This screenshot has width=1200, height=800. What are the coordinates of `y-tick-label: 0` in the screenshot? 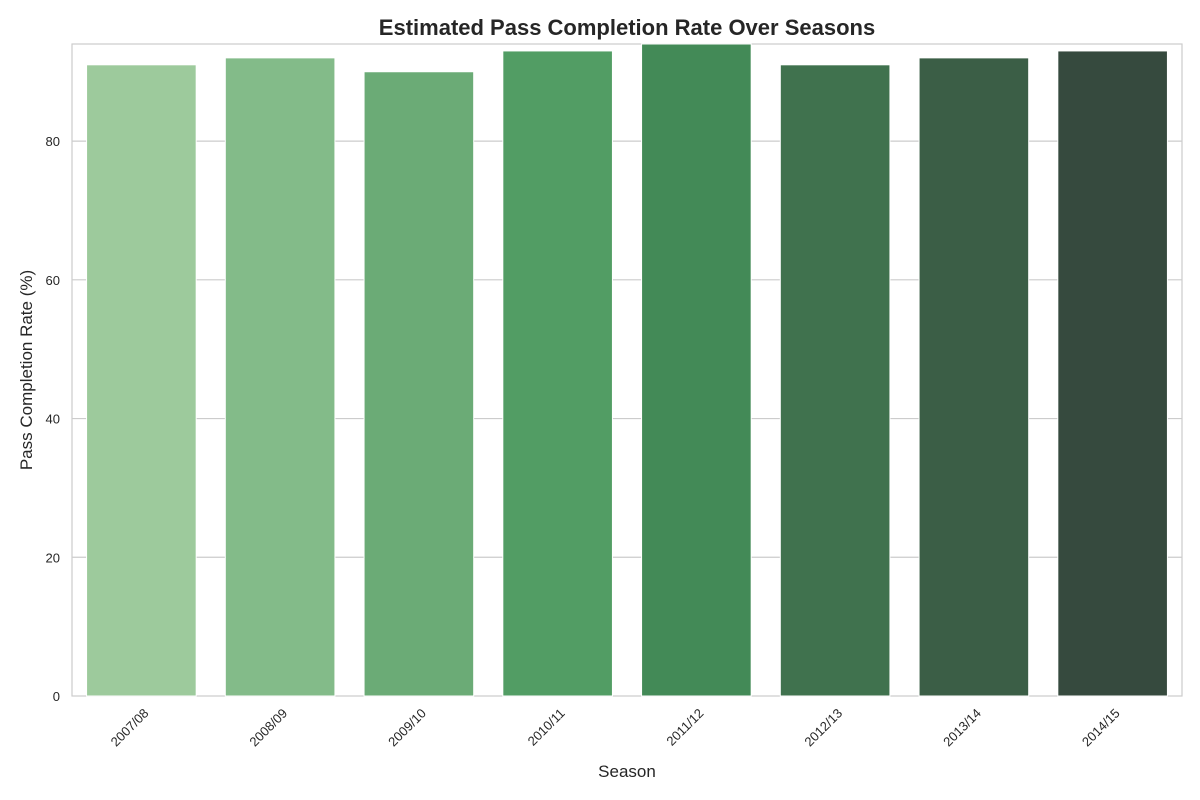 It's located at (56, 696).